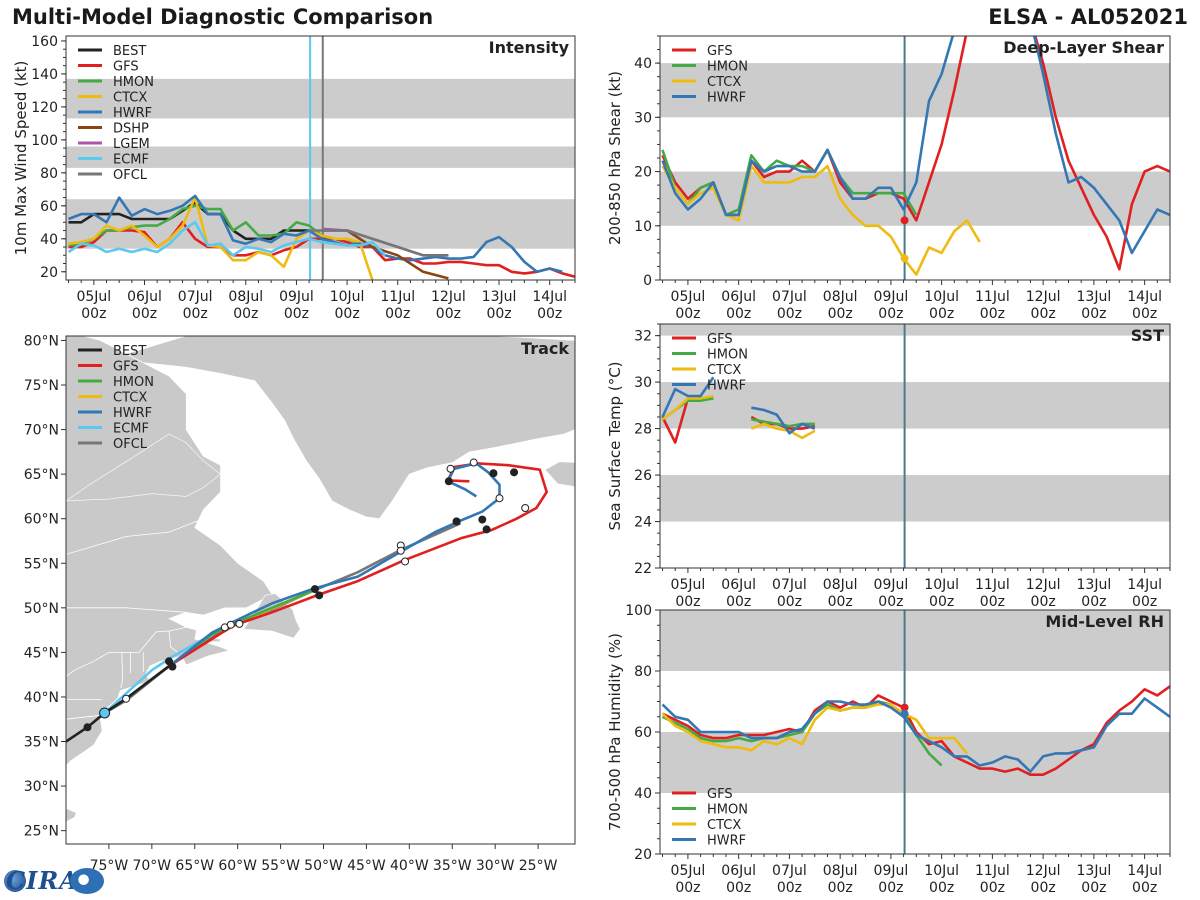 This screenshot has width=1200, height=900. I want to click on panel-title: Mid-Level RH, so click(1104, 621).